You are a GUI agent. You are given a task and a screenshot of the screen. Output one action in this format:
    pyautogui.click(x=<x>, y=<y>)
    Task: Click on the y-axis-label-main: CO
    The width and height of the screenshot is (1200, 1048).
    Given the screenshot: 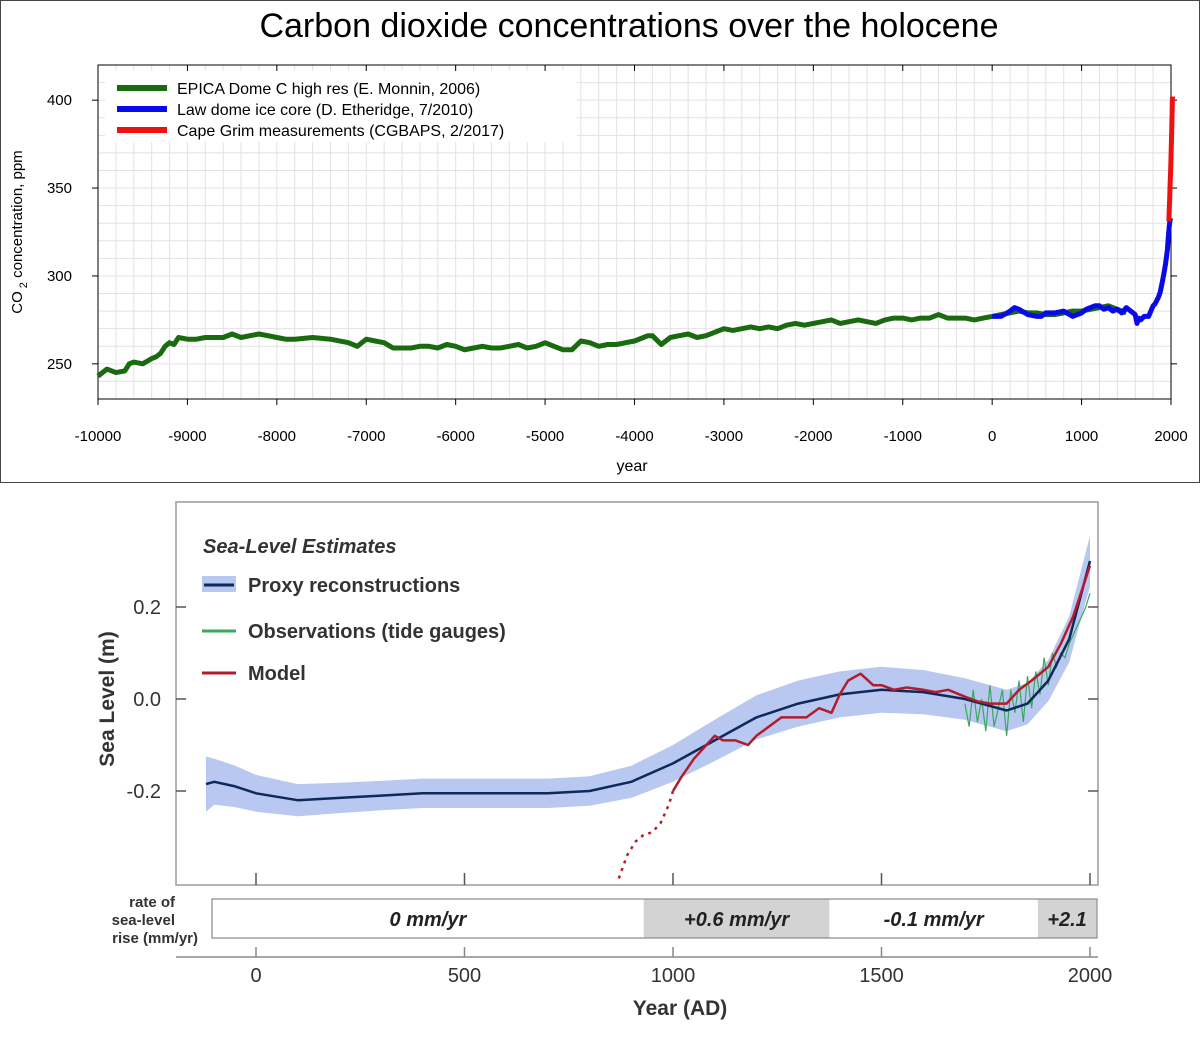 What is the action you would take?
    pyautogui.click(x=17, y=302)
    